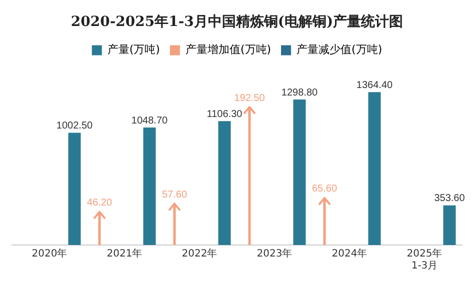 Image resolution: width=474 pixels, height=283 pixels. What do you see at coordinates (299, 92) in the screenshot?
I see `data-label: 1298.80` at bounding box center [299, 92].